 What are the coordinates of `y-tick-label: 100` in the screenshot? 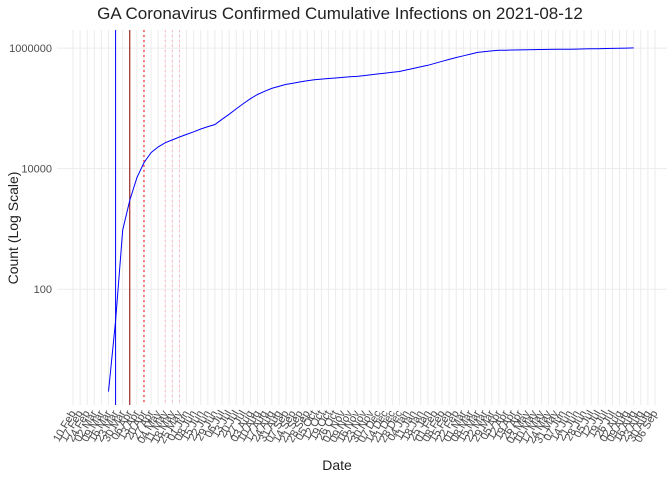 It's located at (43, 290).